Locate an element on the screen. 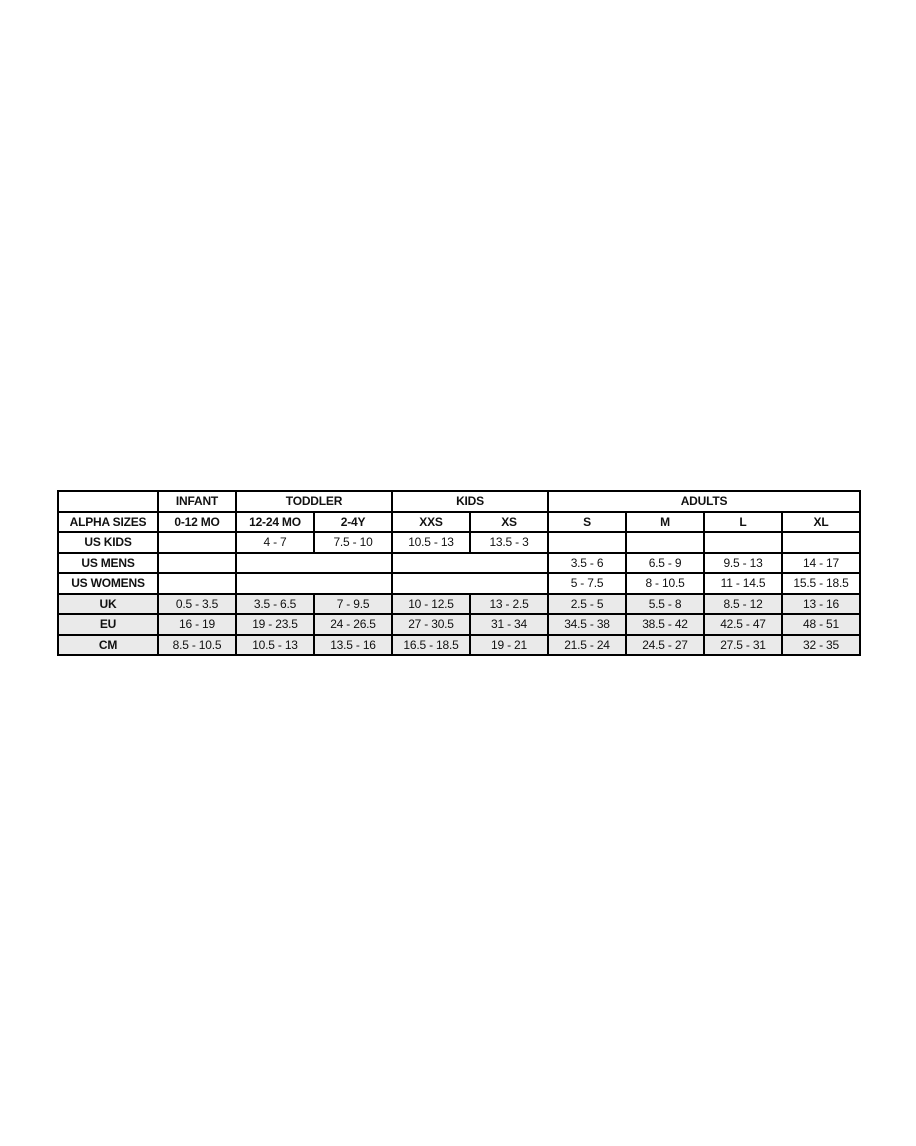 The height and width of the screenshot is (1146, 916). size-cell: 5 - 7.5 is located at coordinates (587, 583).